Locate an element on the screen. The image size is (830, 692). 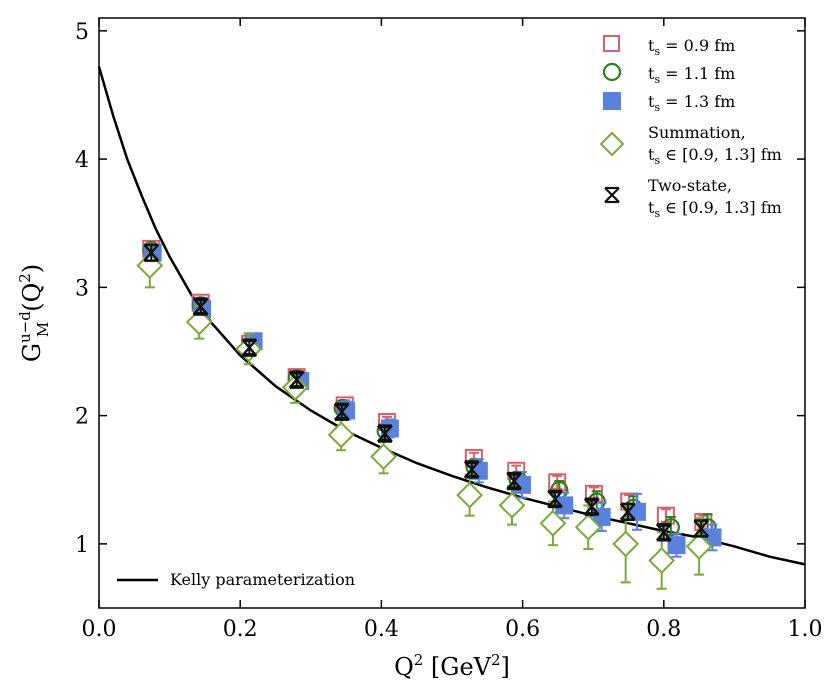
legend-entry-ts-1.3: ts = 1.3 fm is located at coordinates (669, 103).